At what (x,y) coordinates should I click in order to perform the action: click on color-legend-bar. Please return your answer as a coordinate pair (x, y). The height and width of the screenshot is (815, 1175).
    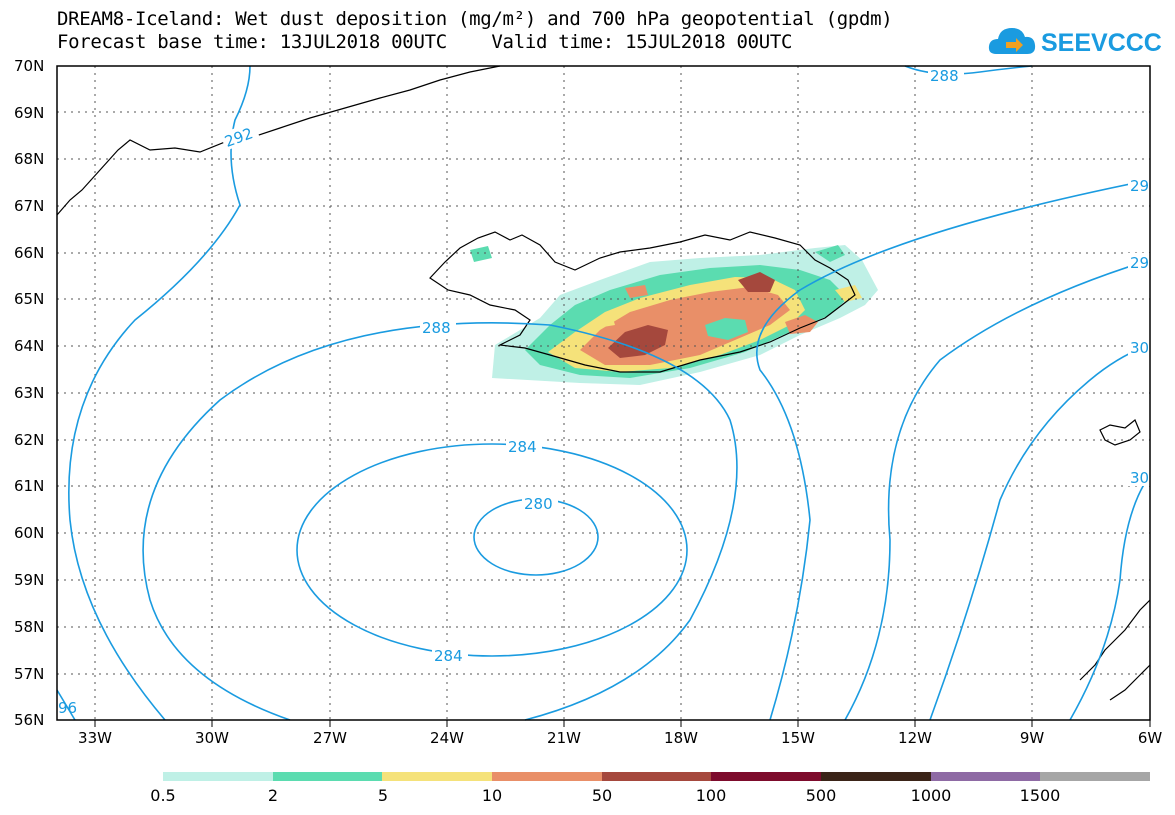
    Looking at the image, I should click on (657, 776).